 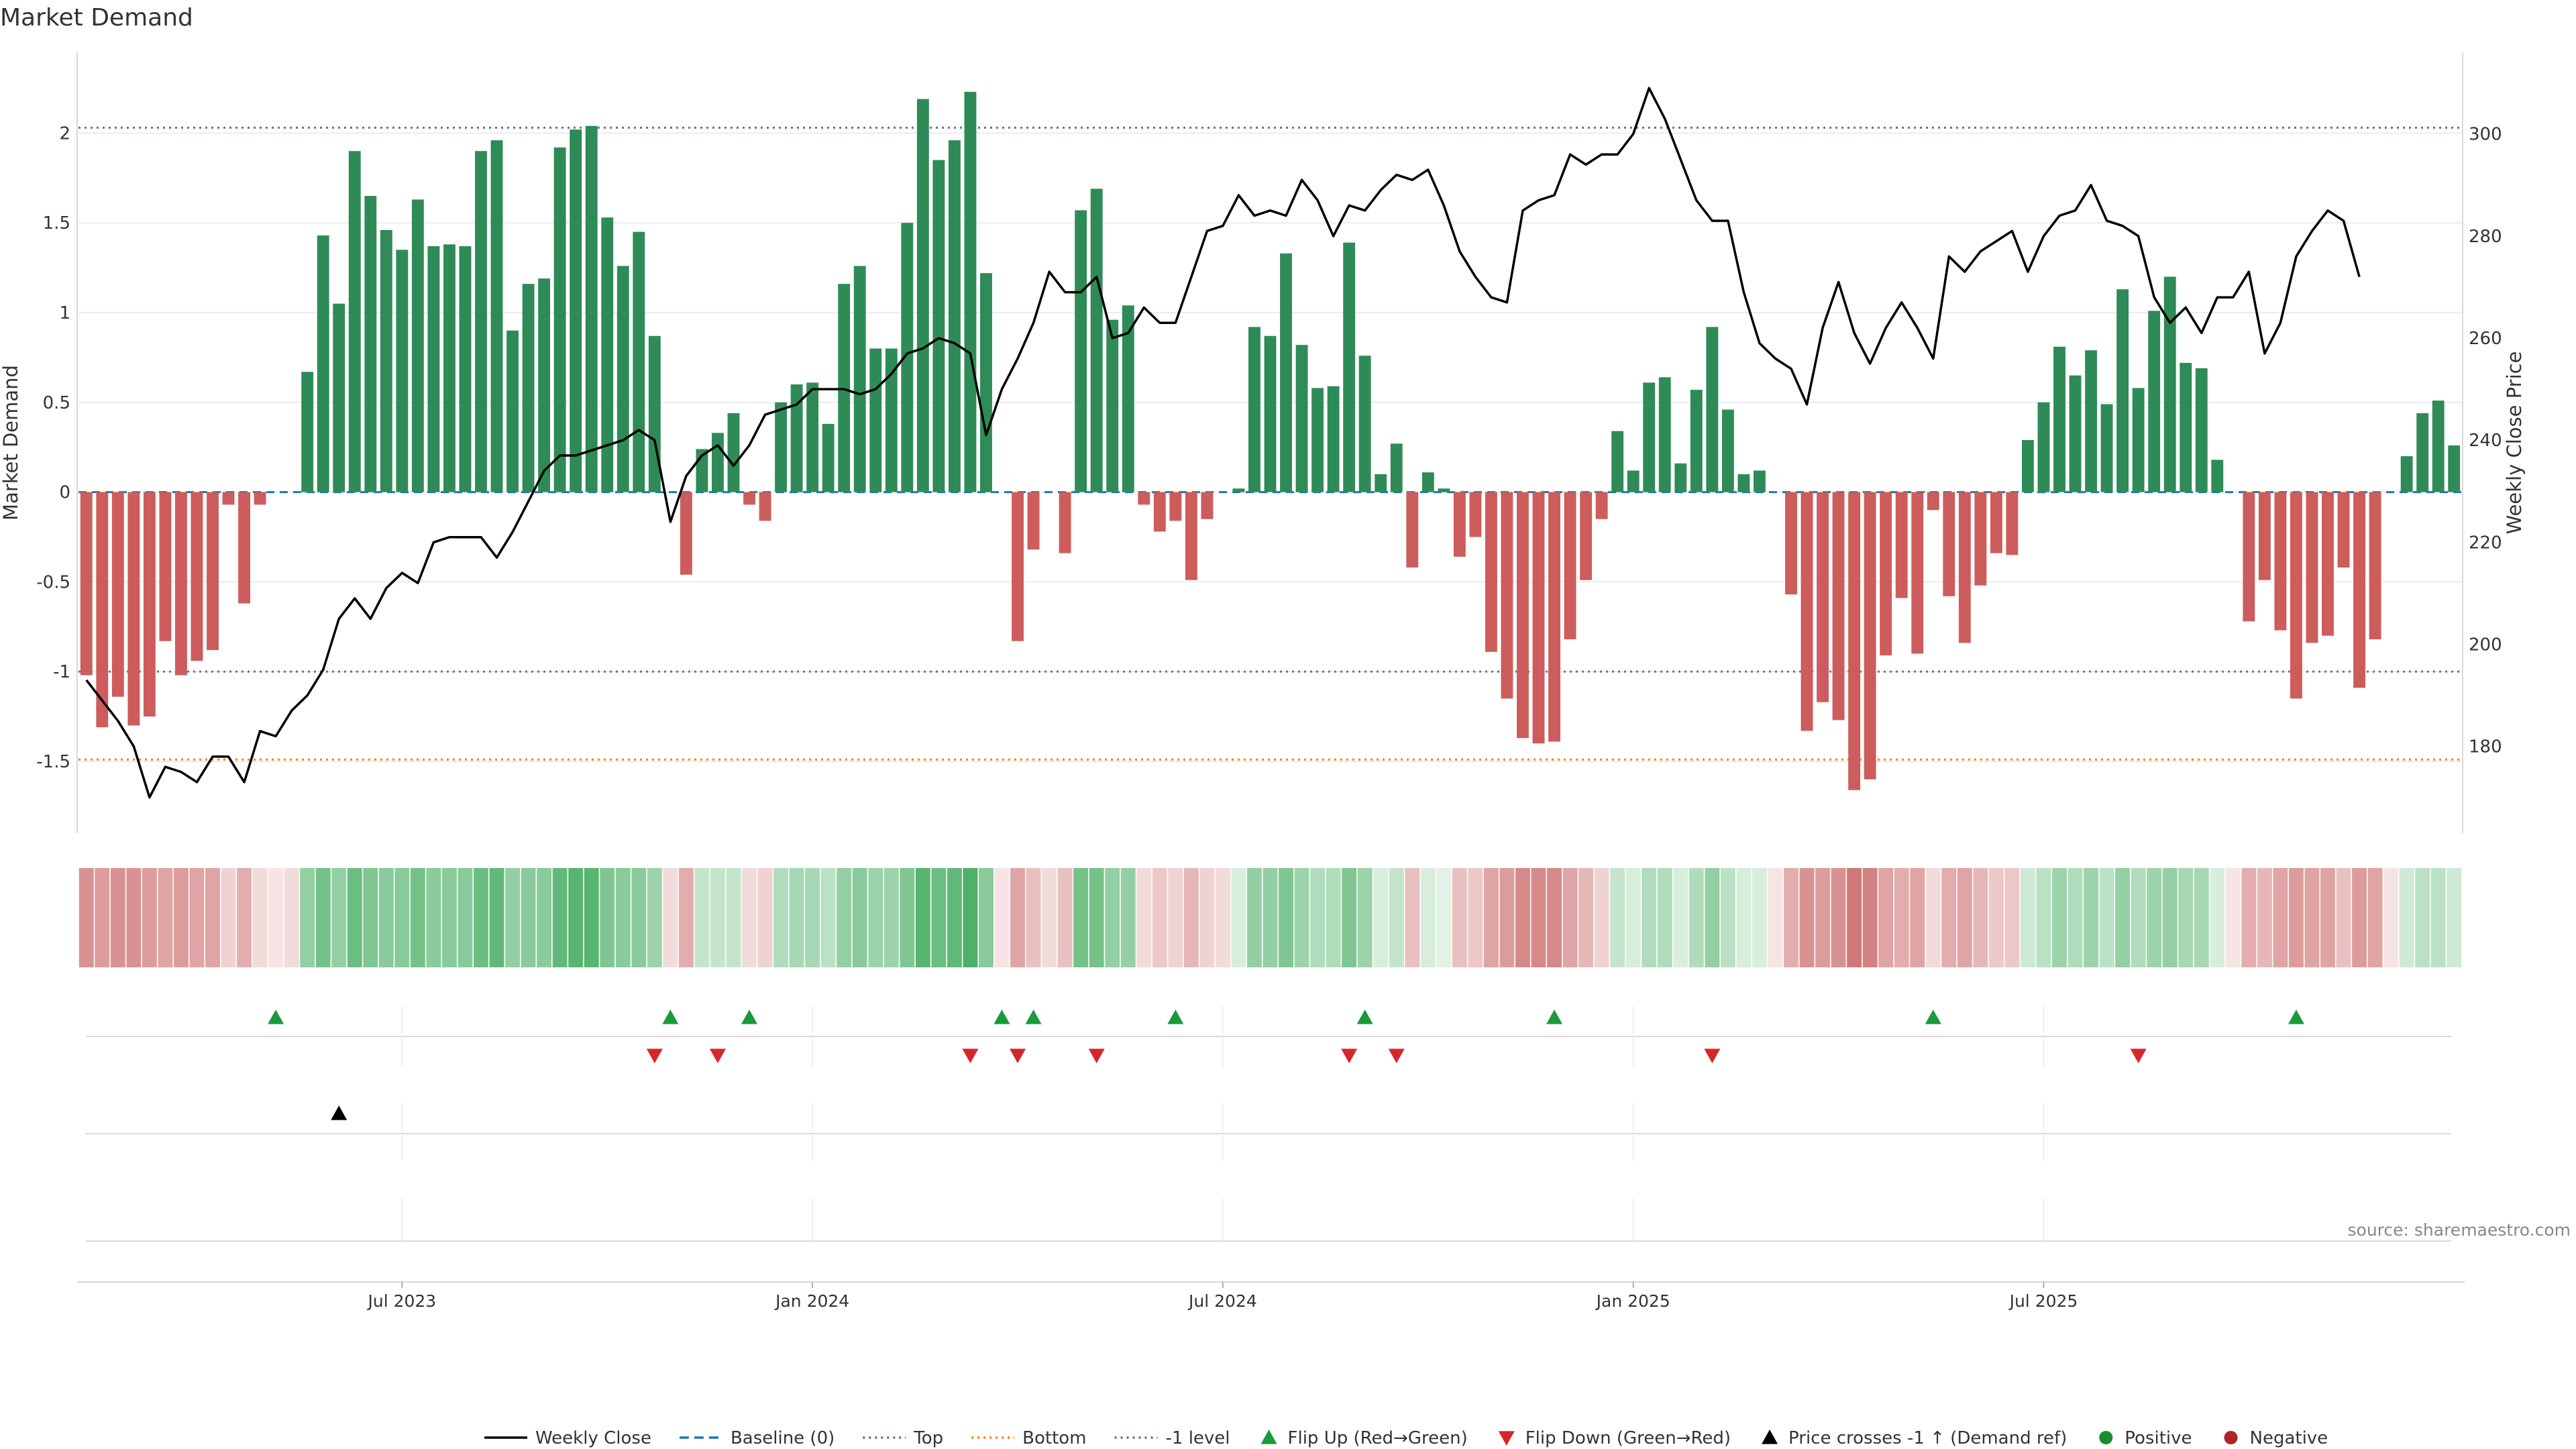 I want to click on y2-tick-label: 300, so click(x=2485, y=135).